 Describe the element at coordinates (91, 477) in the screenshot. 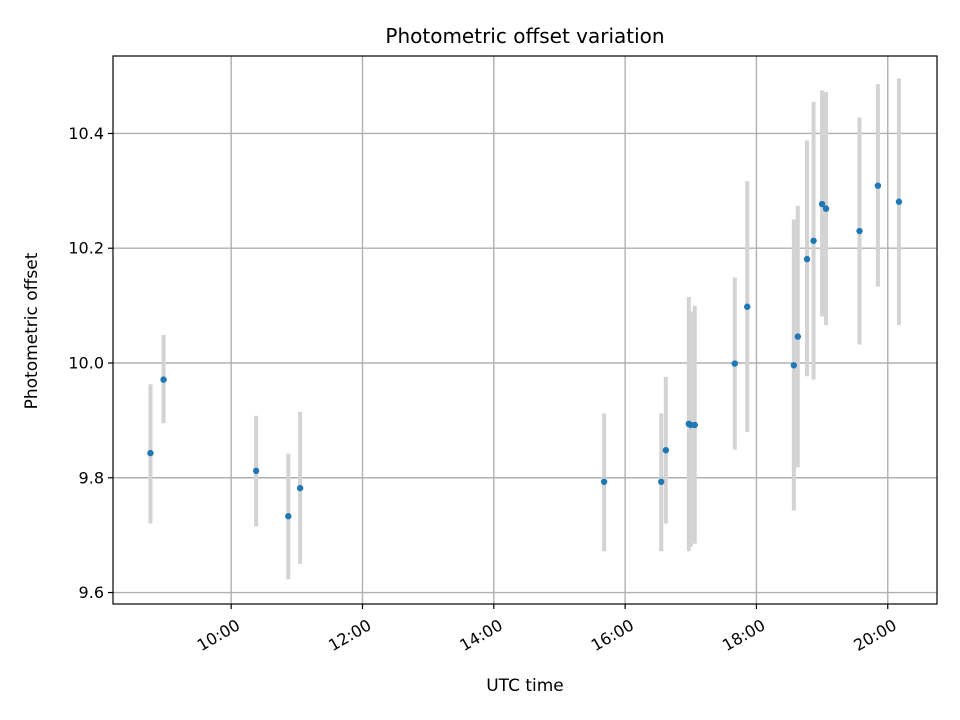

I see `y-tick-label: 9.8` at that location.